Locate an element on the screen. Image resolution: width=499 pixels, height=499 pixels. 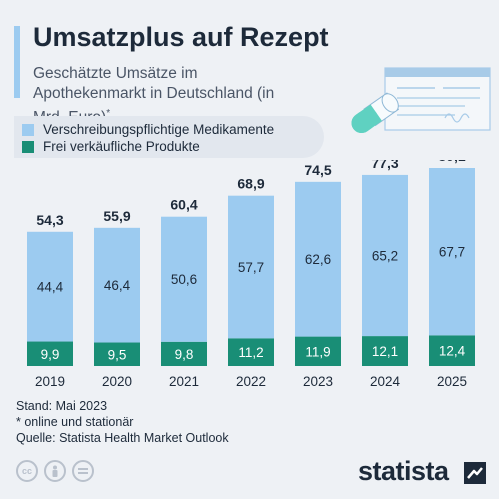
label-rx-2024: 65,2 is located at coordinates (385, 256).